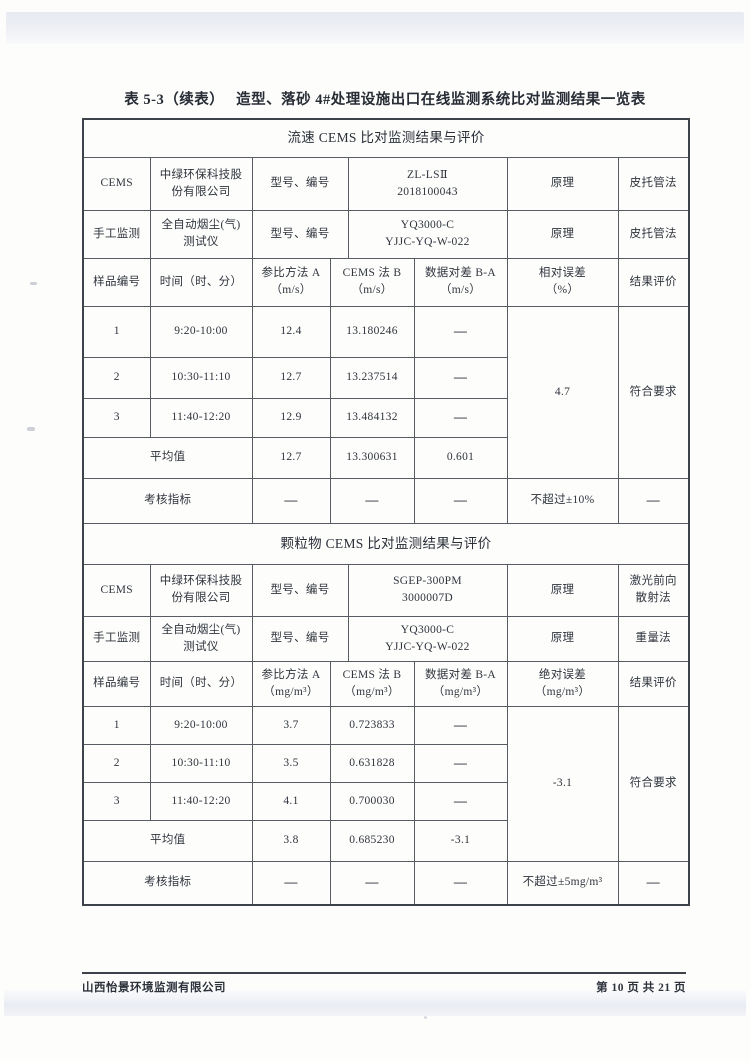  I want to click on assessment-row: 考核指标 — — — 不超过±10% —, so click(386, 500).